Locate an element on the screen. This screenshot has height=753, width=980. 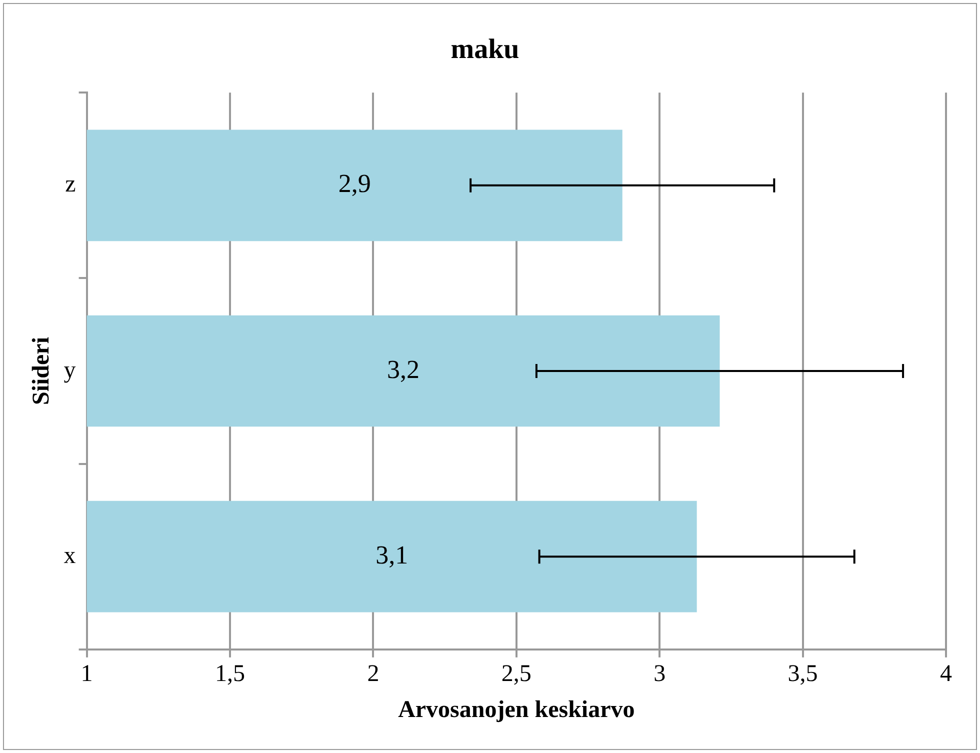
x-tick-label: 4 is located at coordinates (946, 674).